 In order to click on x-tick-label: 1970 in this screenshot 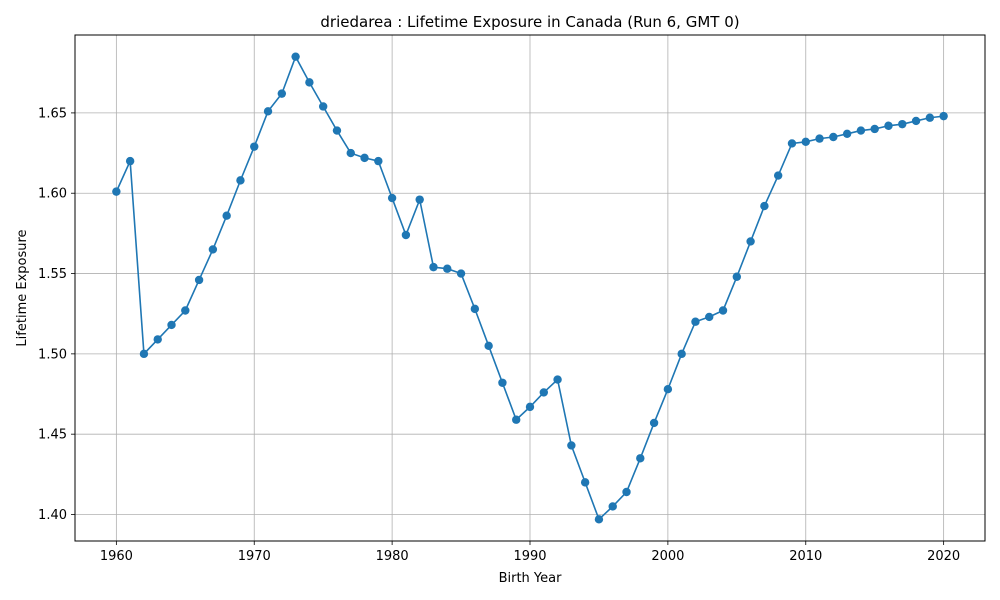, I will do `click(254, 556)`.